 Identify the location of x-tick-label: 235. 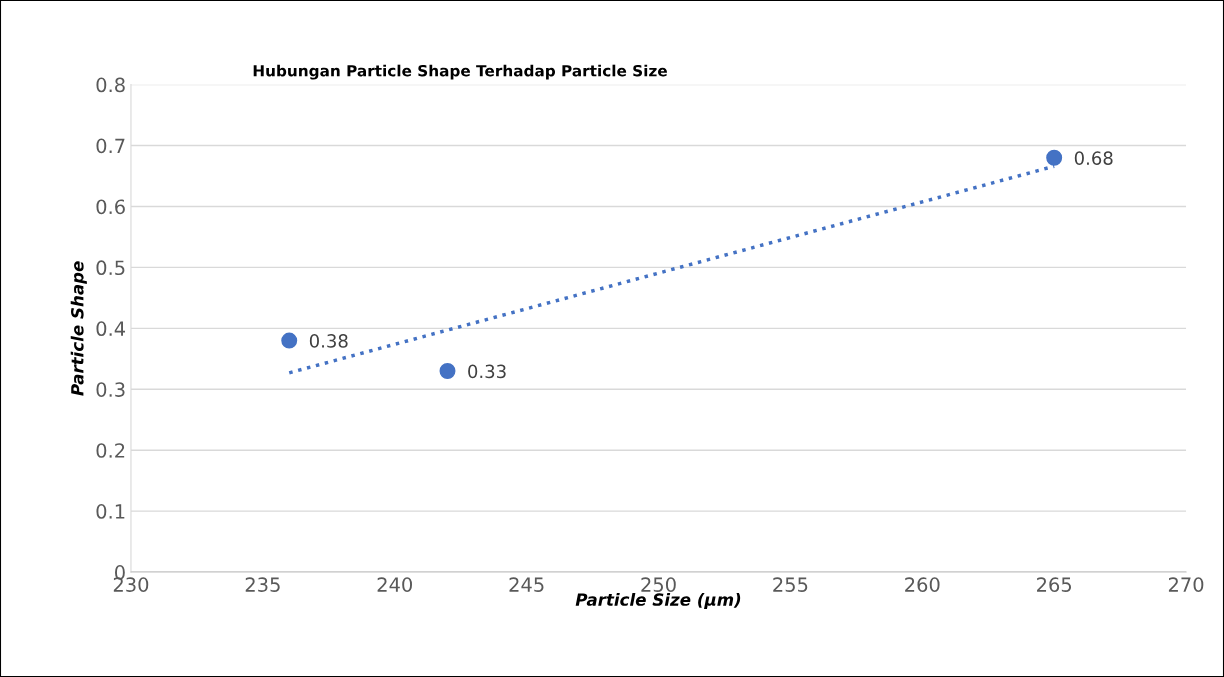
(262, 584).